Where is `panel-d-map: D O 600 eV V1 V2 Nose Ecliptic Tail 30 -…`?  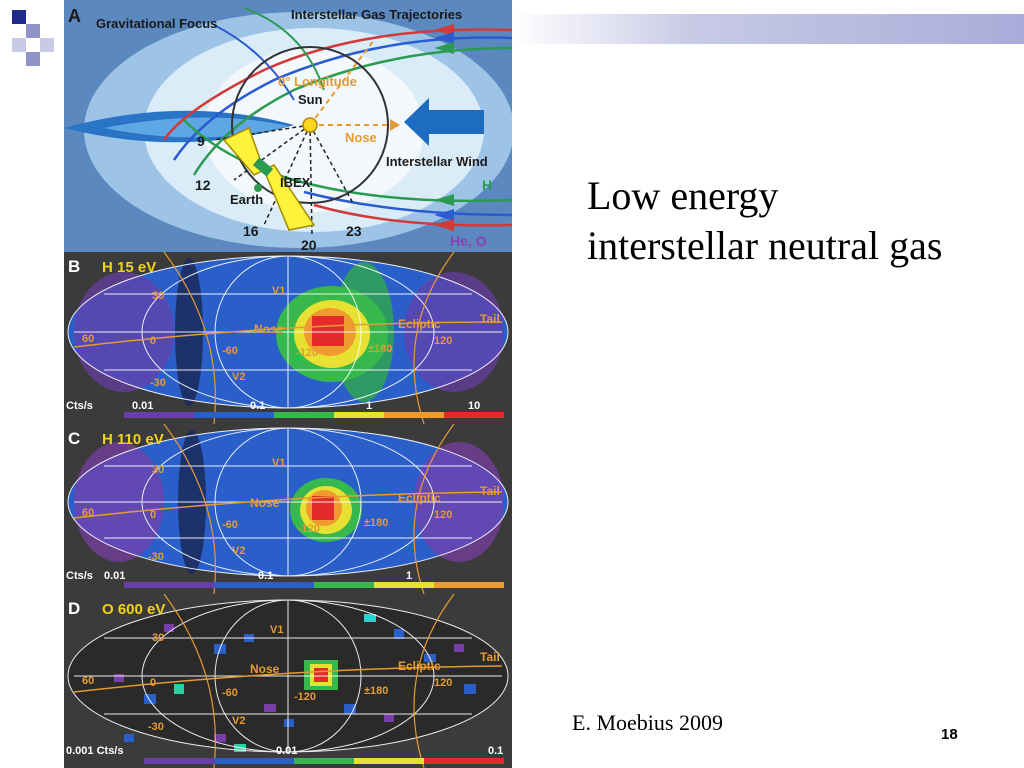 panel-d-map: D O 600 eV V1 V2 Nose Ecliptic Tail 30 -… is located at coordinates (288, 681).